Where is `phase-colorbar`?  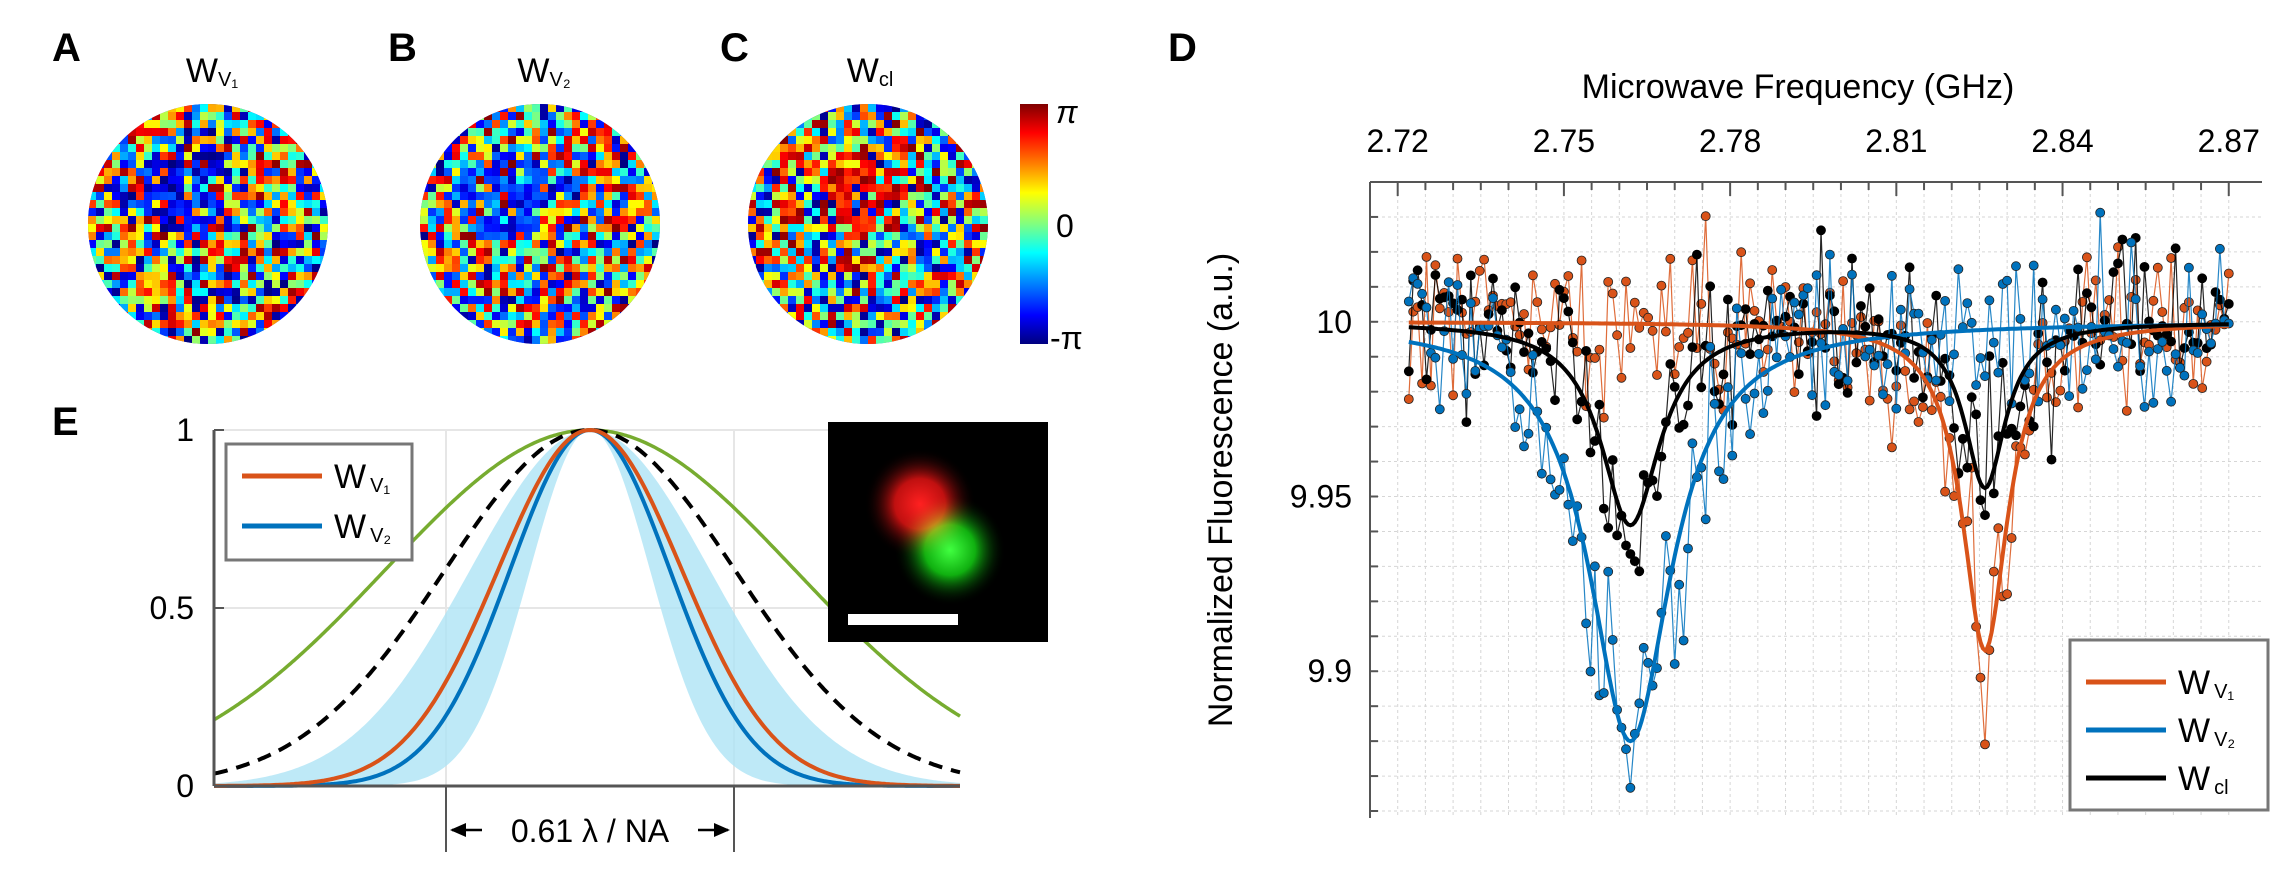 phase-colorbar is located at coordinates (1034, 224).